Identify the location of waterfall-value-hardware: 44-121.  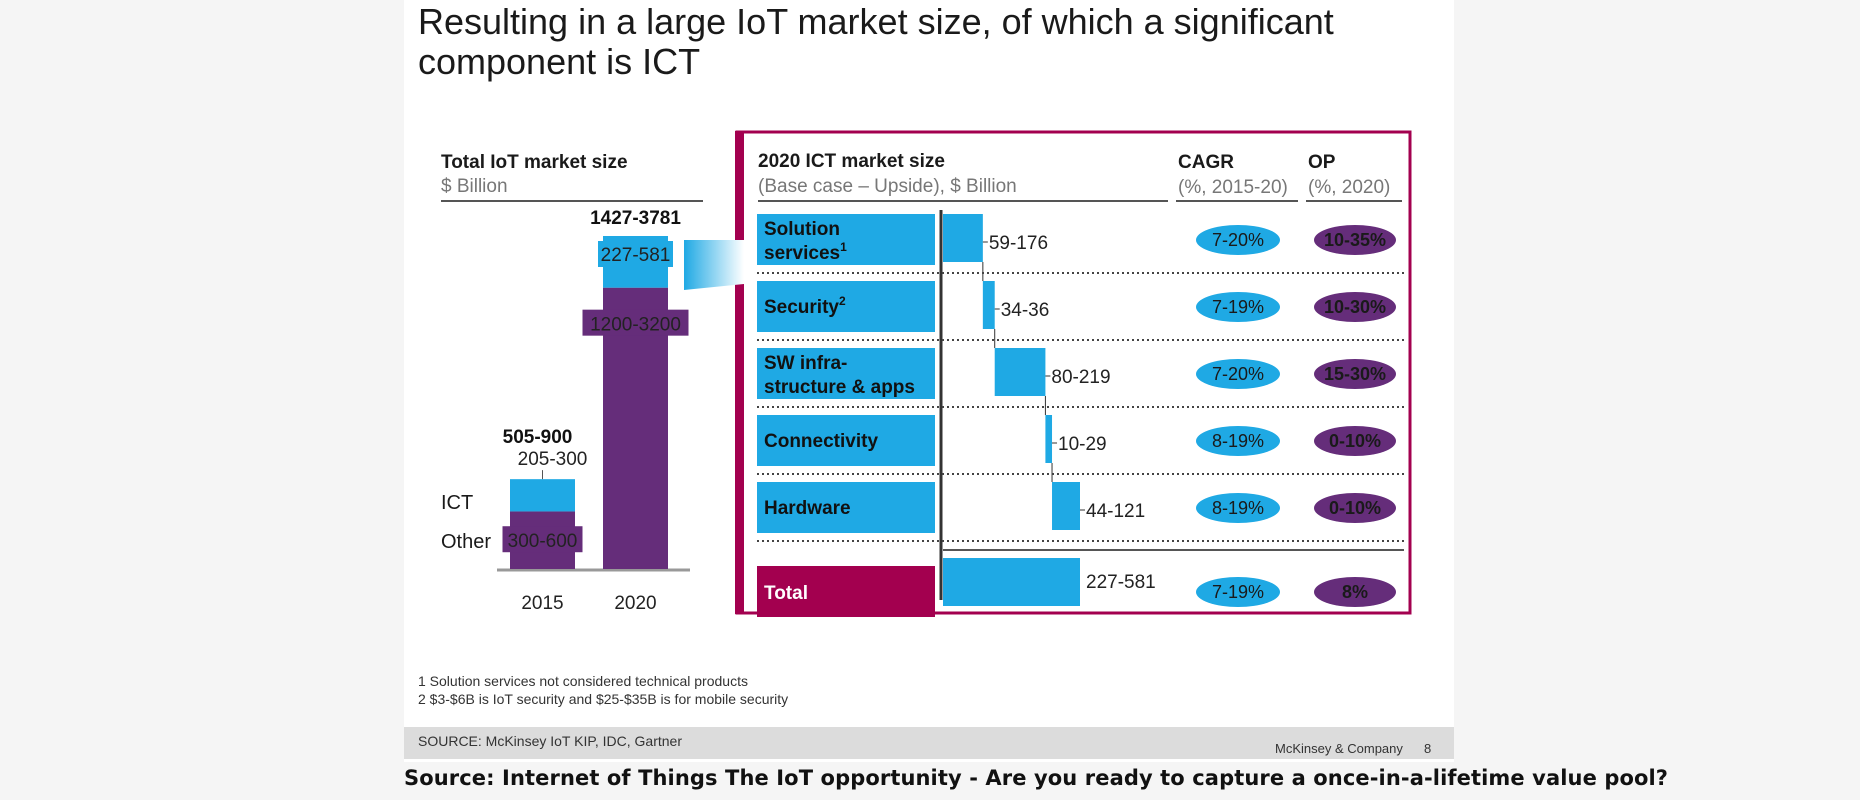
(1115, 511).